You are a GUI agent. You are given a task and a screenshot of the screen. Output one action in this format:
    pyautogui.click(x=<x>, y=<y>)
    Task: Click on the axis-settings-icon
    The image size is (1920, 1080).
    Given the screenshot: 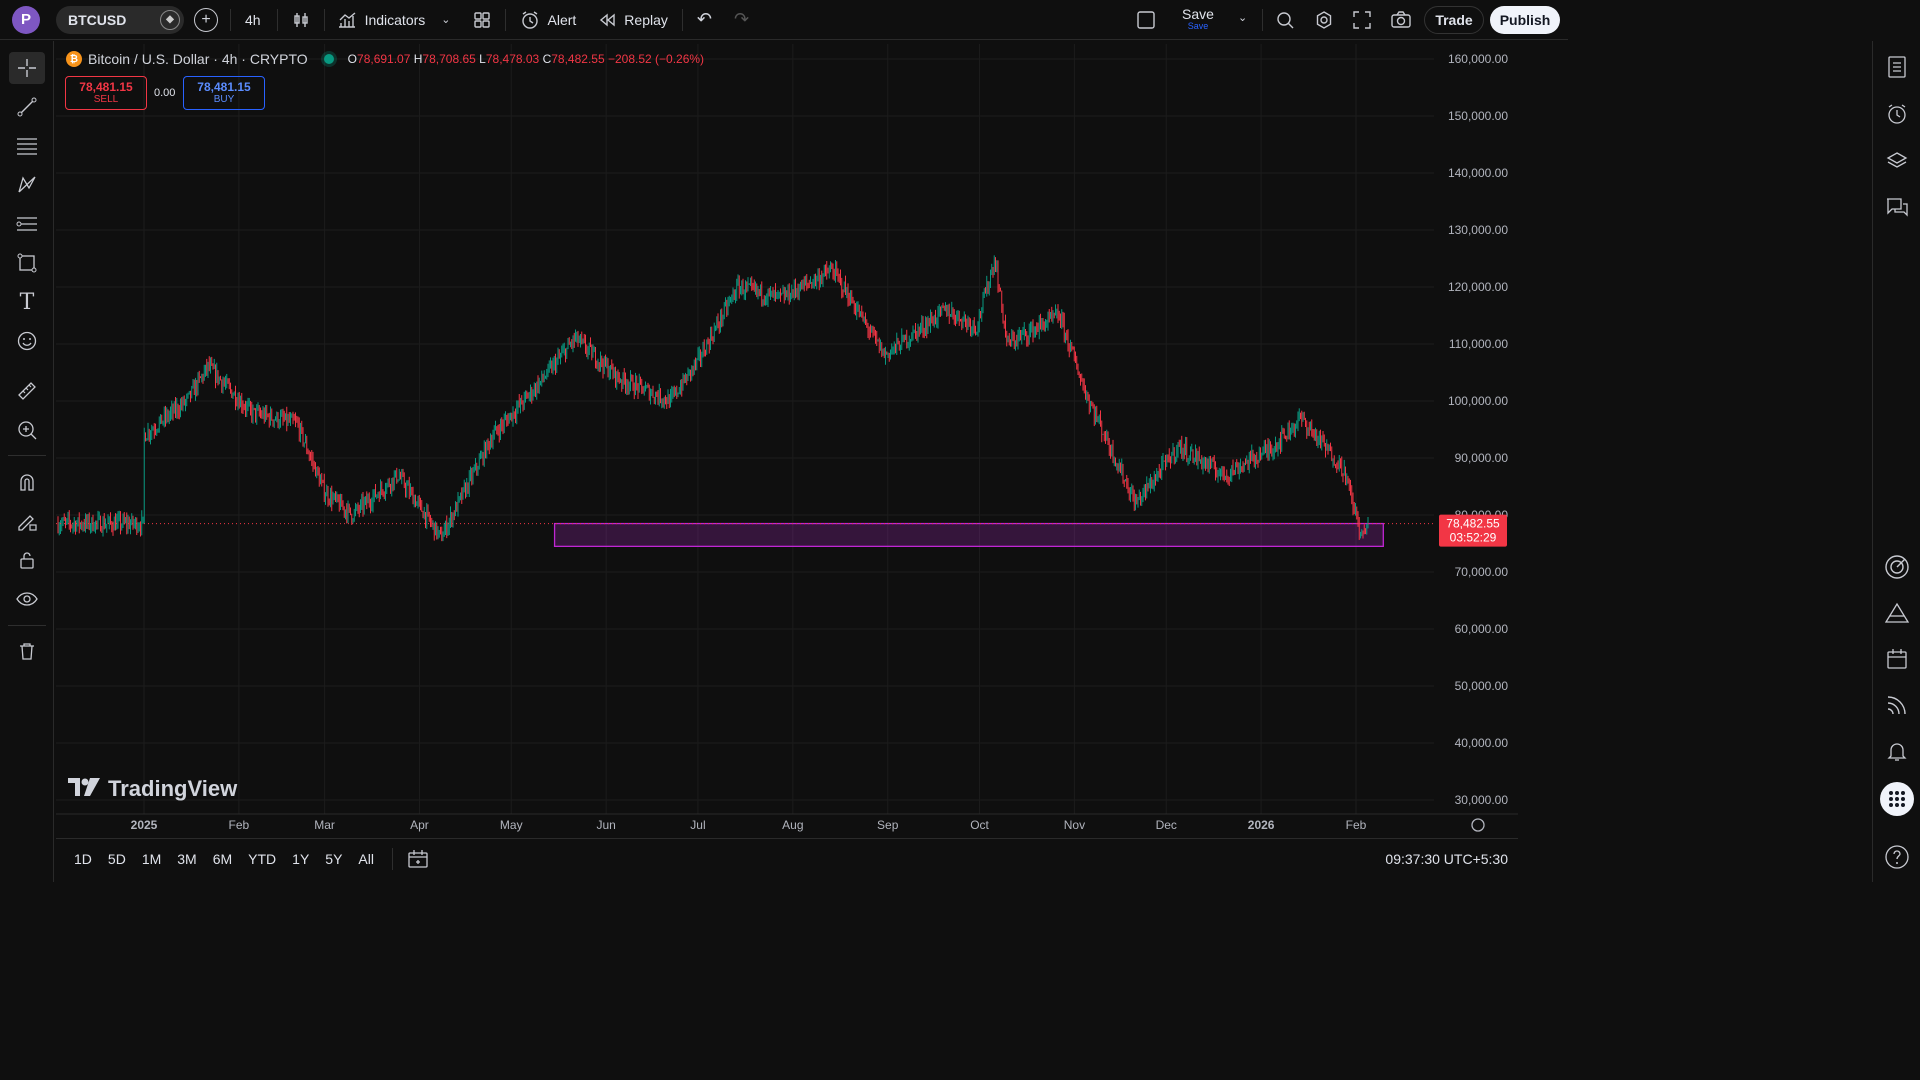 What is the action you would take?
    pyautogui.click(x=1478, y=825)
    